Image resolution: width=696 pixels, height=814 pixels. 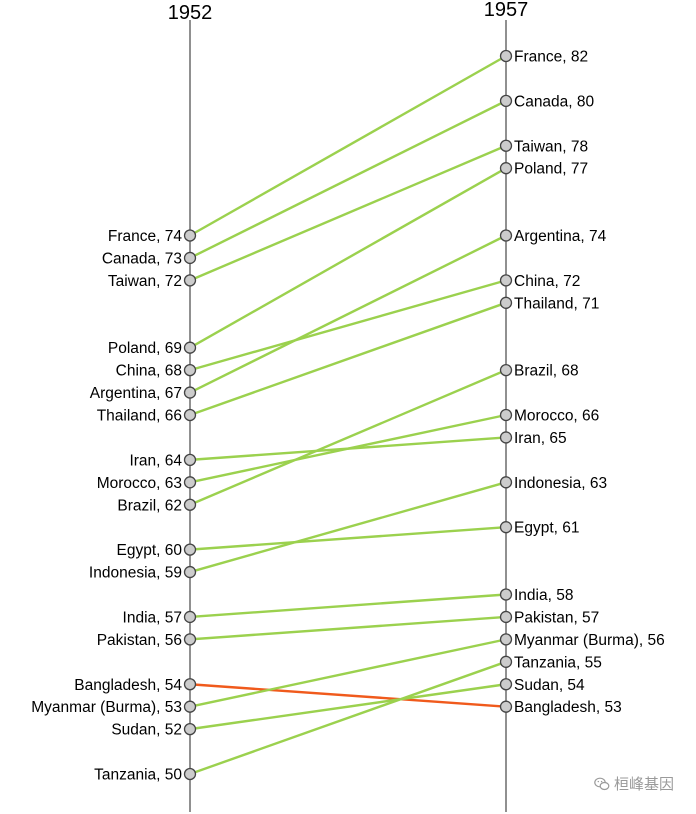 I want to click on label-1952-myanmar-burma: Myanmar (Burma), 53, so click(x=106, y=707).